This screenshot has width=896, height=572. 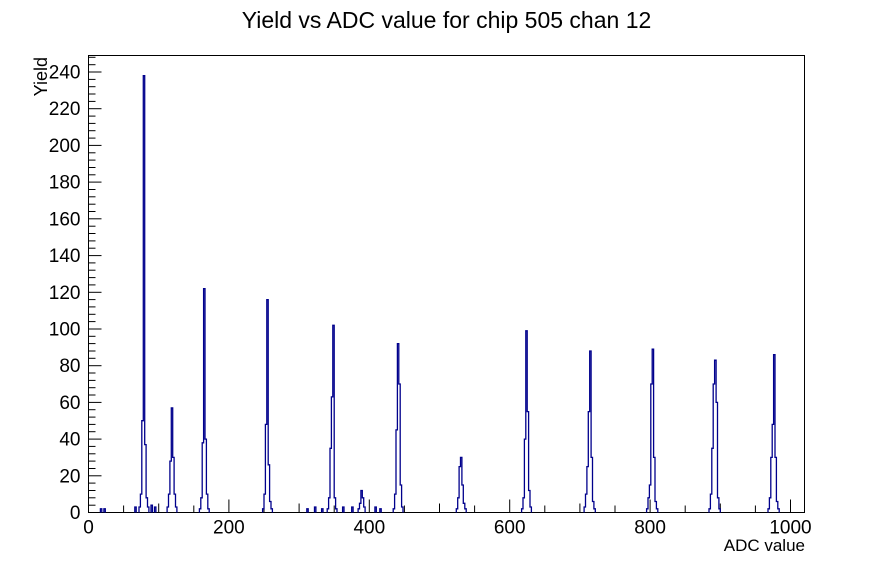 I want to click on svg-text: 120, so click(x=65, y=293).